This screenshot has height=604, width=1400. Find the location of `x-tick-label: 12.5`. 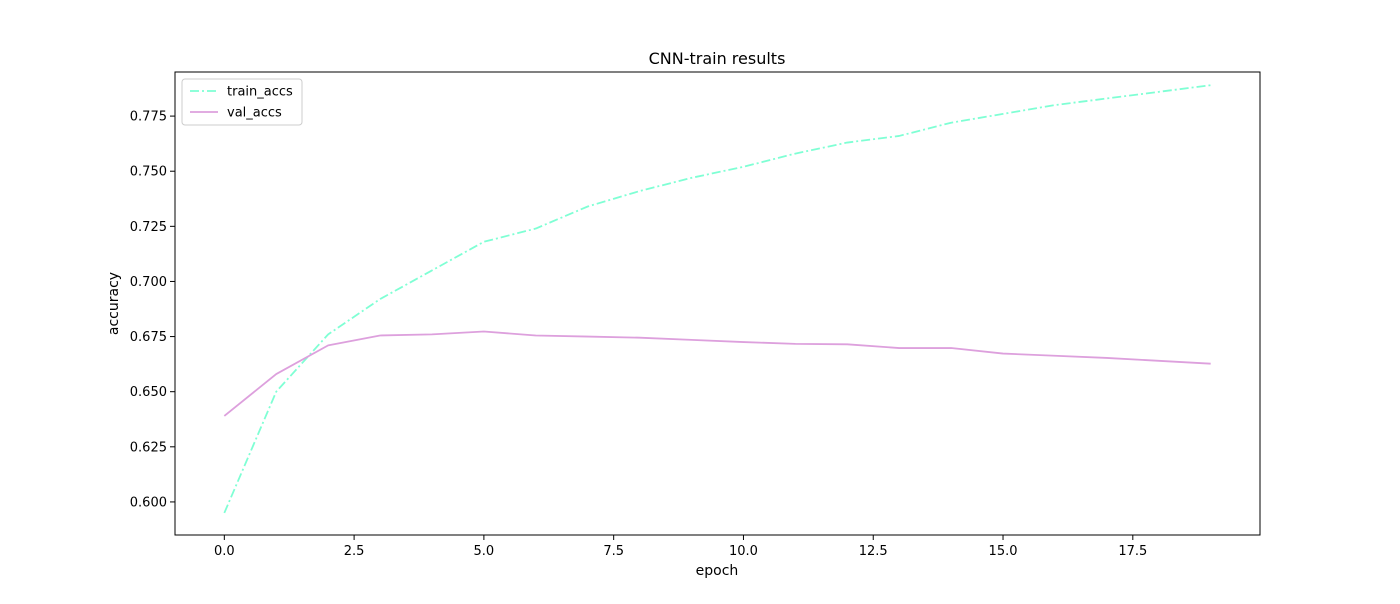

x-tick-label: 12.5 is located at coordinates (873, 551).